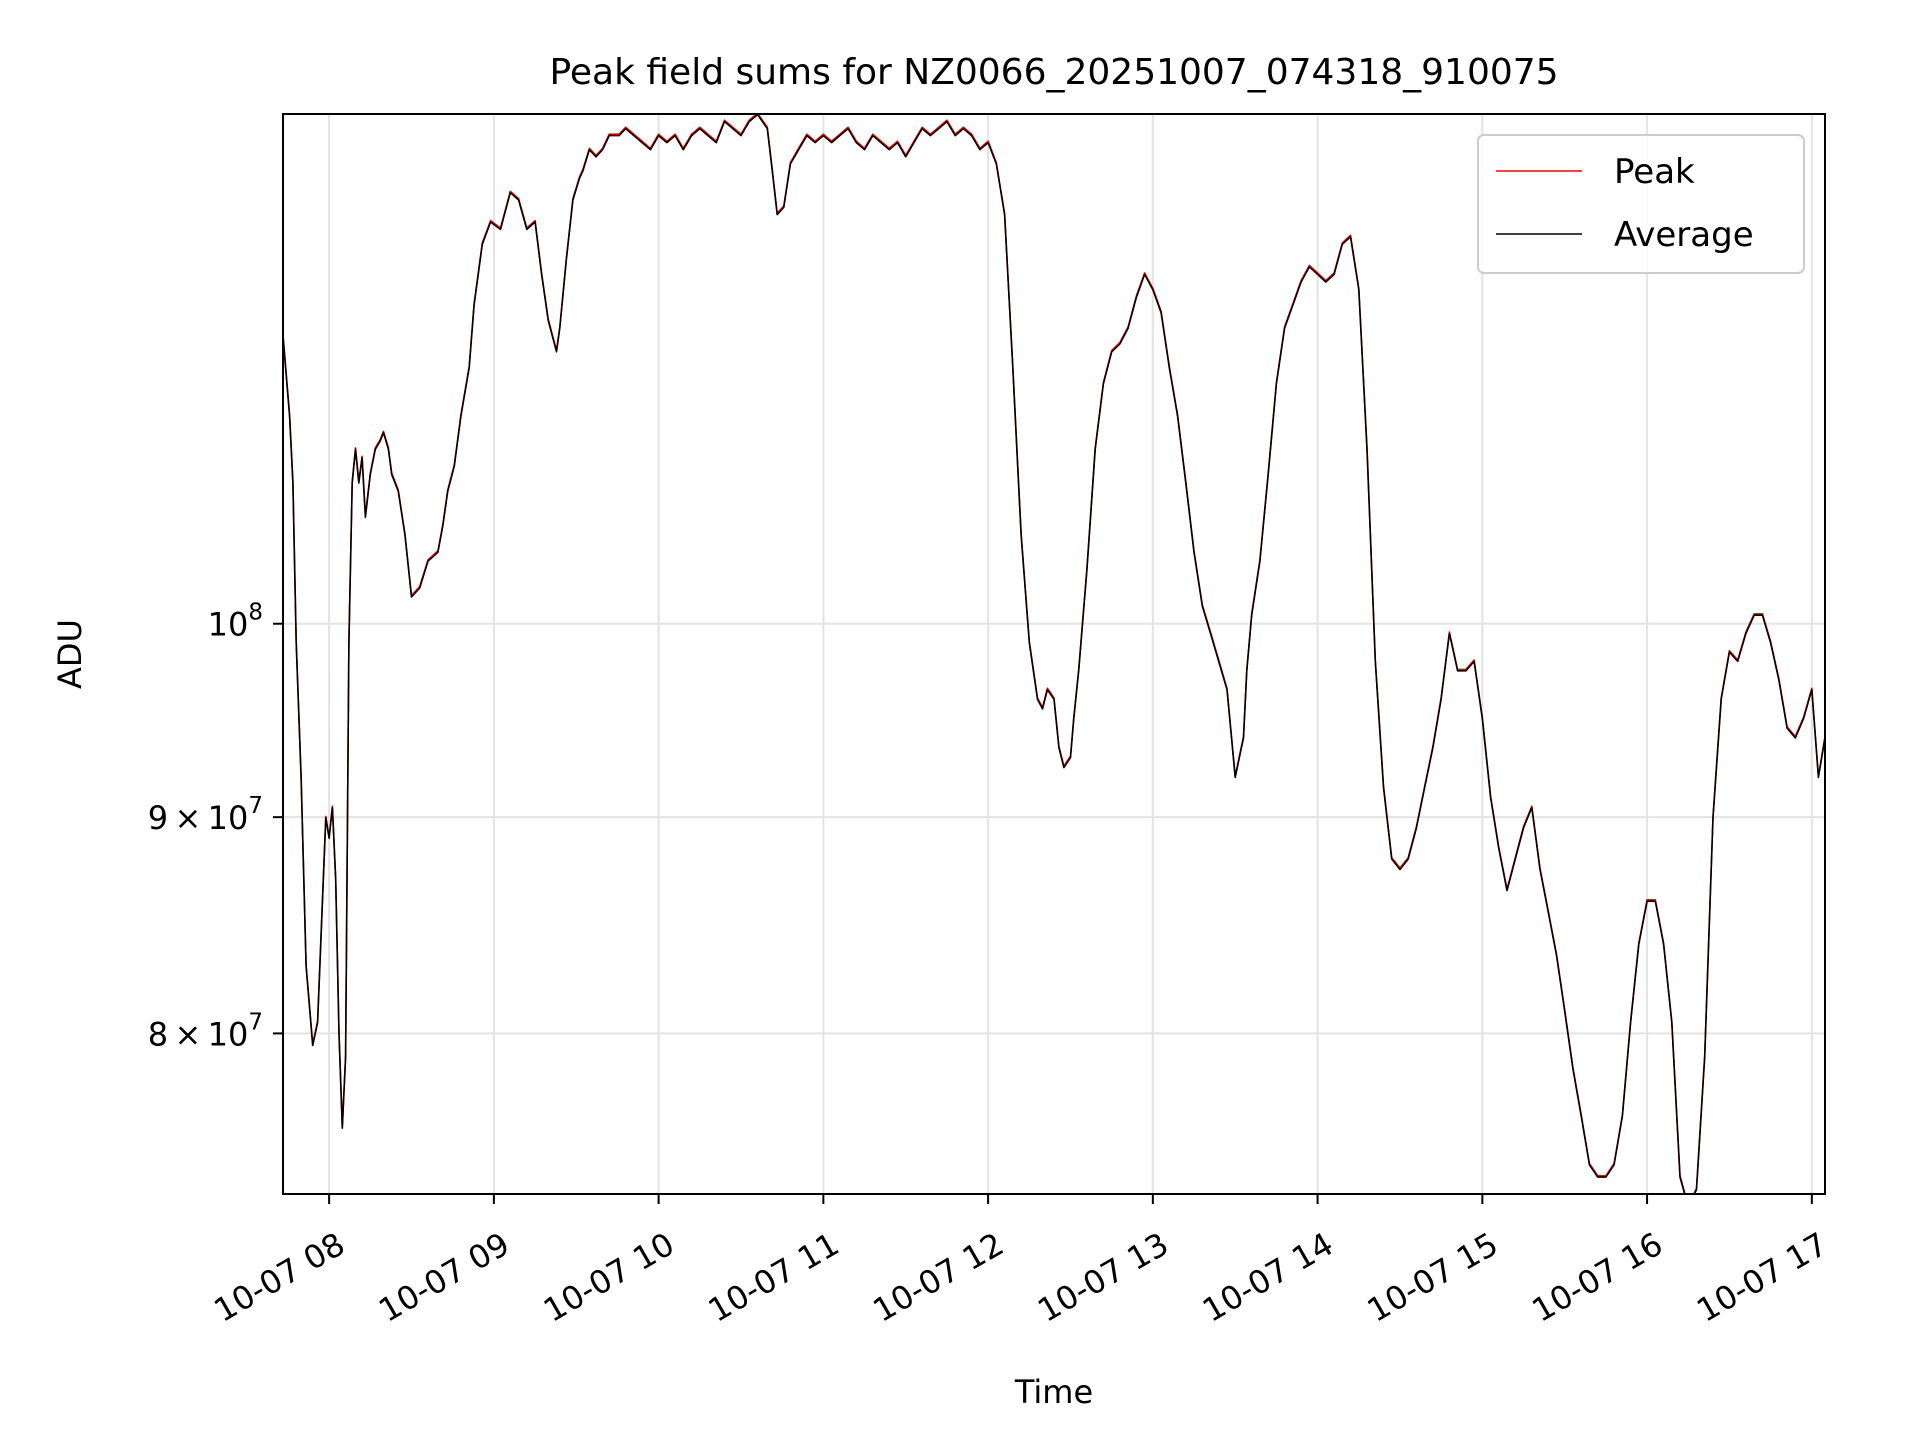 The height and width of the screenshot is (1440, 1920). What do you see at coordinates (1654, 172) in the screenshot?
I see `legend-label-peak: Peak` at bounding box center [1654, 172].